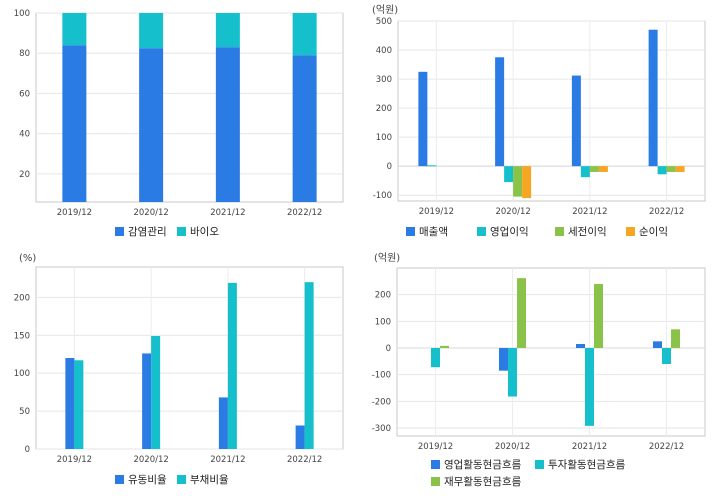 This screenshot has width=720, height=496. Describe the element at coordinates (551, 352) in the screenshot. I see `plot-area` at that location.